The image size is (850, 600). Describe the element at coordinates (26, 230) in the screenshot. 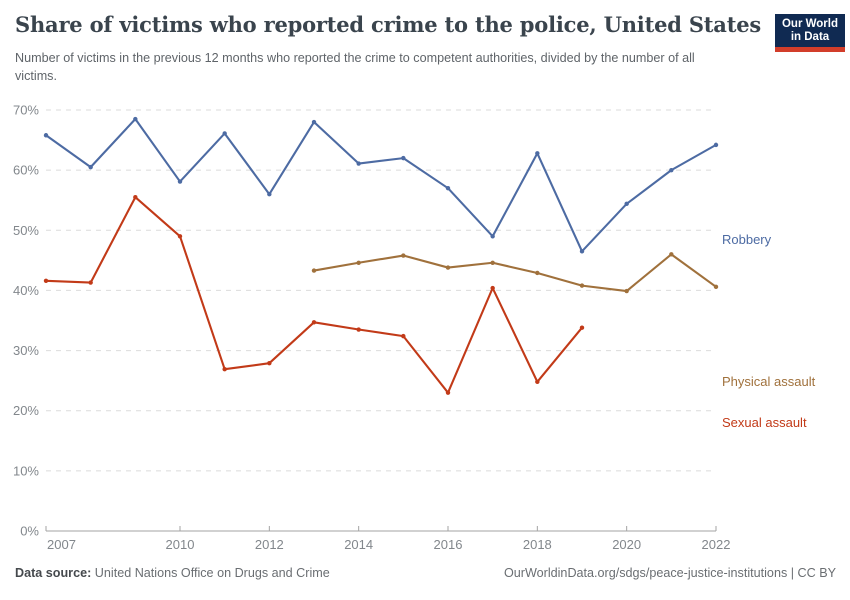

I see `y-tick-label: 50%` at that location.